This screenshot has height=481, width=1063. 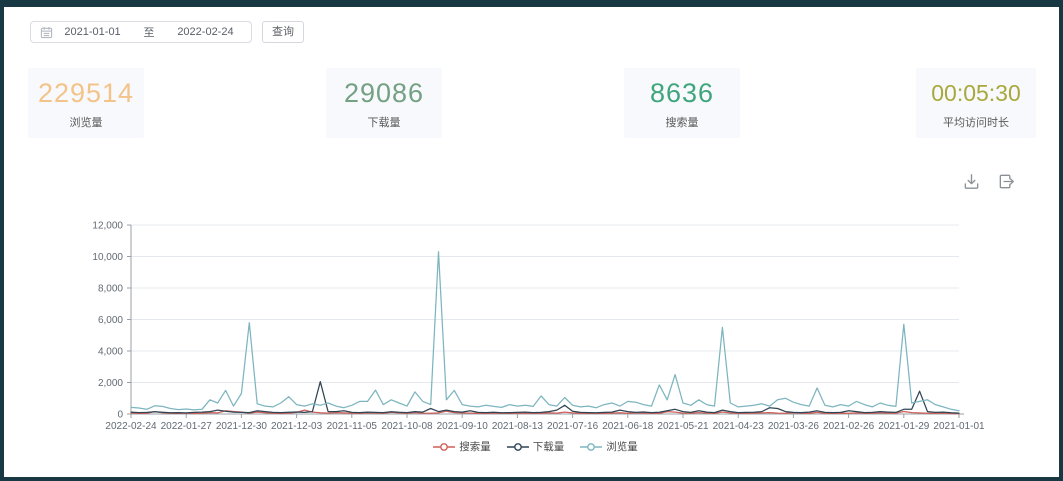 I want to click on svg-text: 2021-05-21, so click(x=683, y=426).